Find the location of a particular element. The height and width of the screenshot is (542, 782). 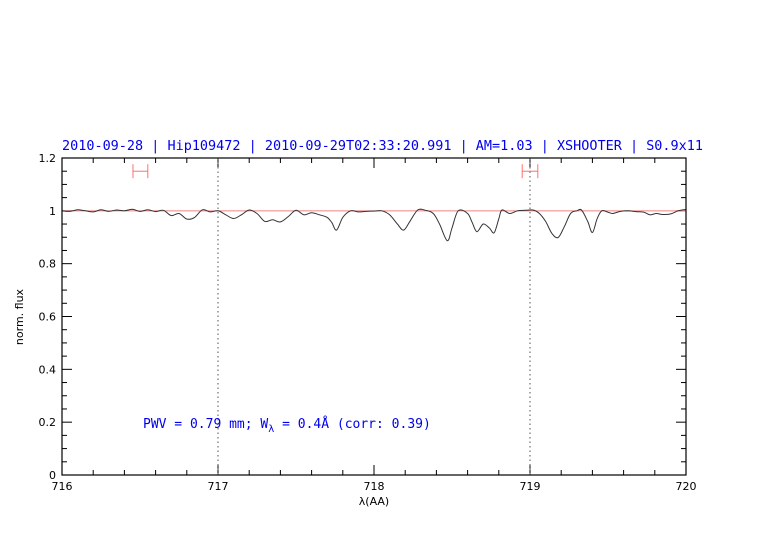

x-tick-labels: 716 717 718 719 720 is located at coordinates (374, 486).